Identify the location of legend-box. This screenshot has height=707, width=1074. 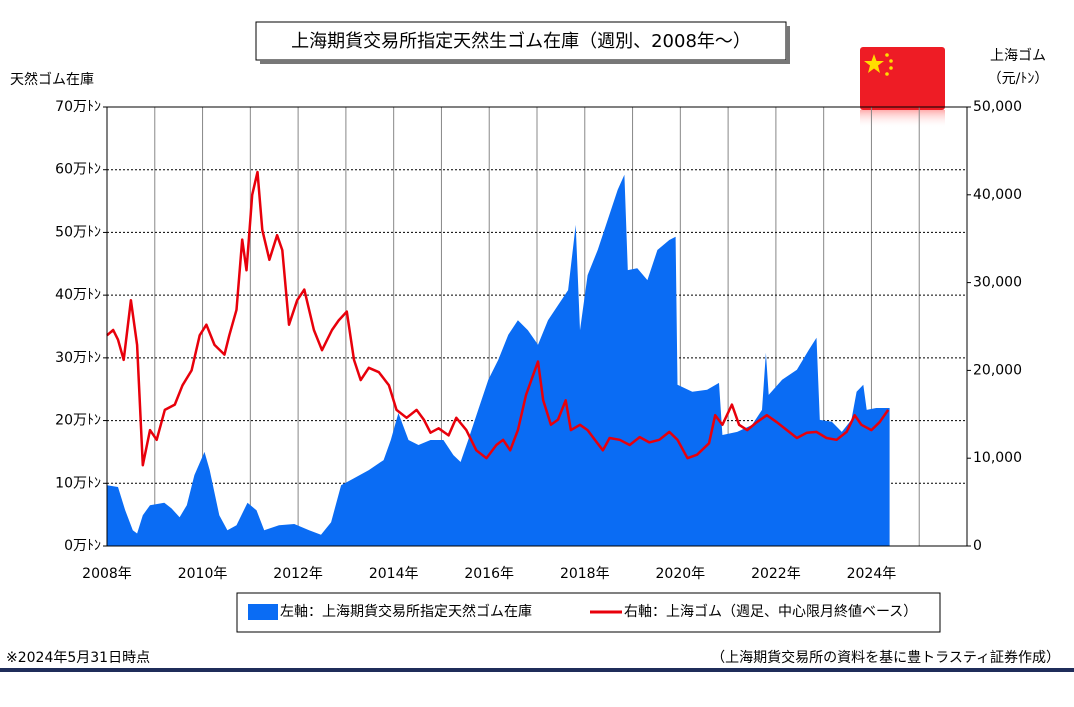
(588, 612).